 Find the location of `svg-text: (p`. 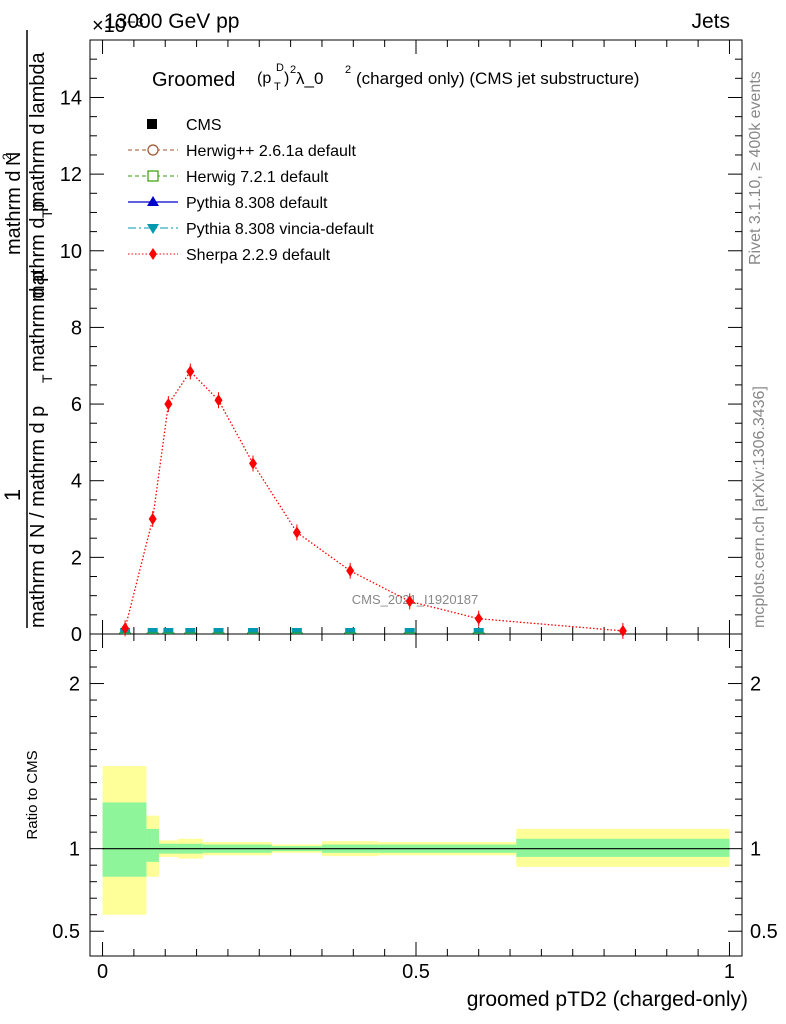

svg-text: (p is located at coordinates (264, 78).